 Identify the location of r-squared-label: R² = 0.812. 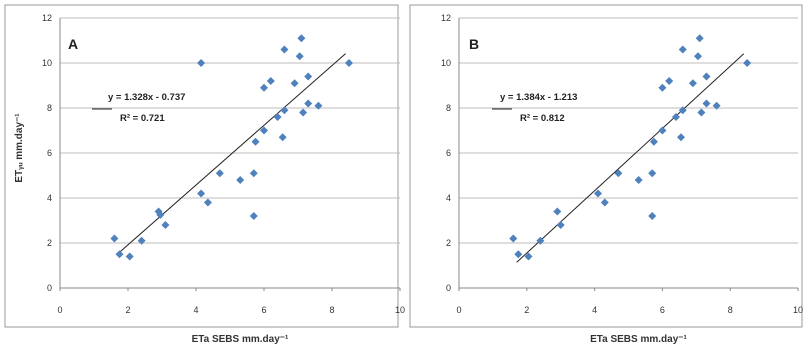
(542, 118).